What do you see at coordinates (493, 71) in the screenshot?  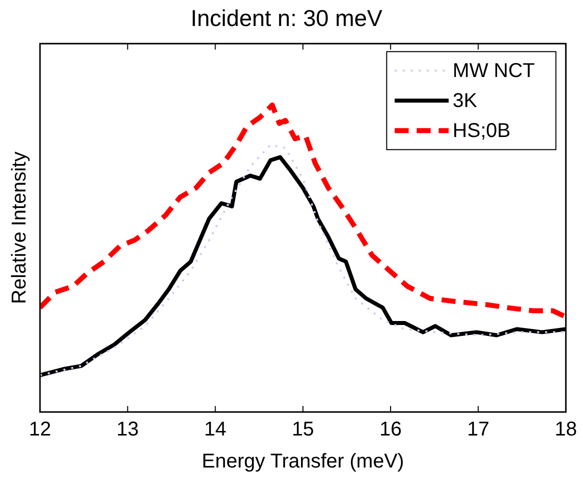 I see `legend-label: MW NCT` at bounding box center [493, 71].